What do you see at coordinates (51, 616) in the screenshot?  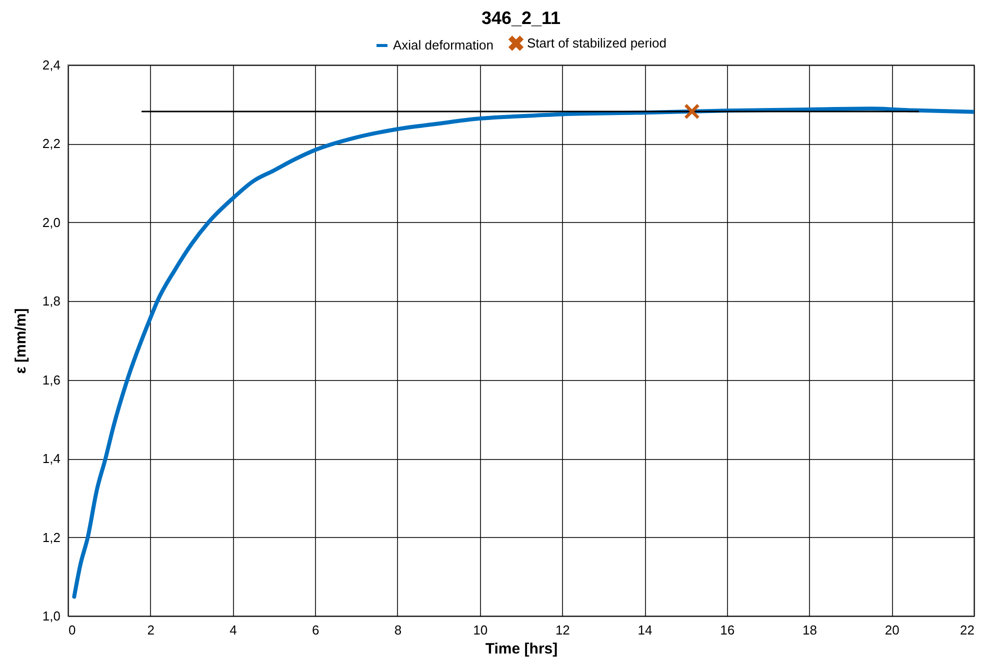 I see `y-tick-label: 1,0` at bounding box center [51, 616].